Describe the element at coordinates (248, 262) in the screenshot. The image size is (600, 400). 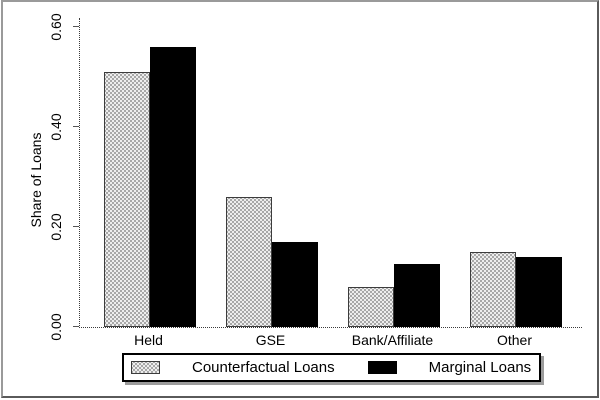
I see `bar-gse-counterfactual-loans` at that location.